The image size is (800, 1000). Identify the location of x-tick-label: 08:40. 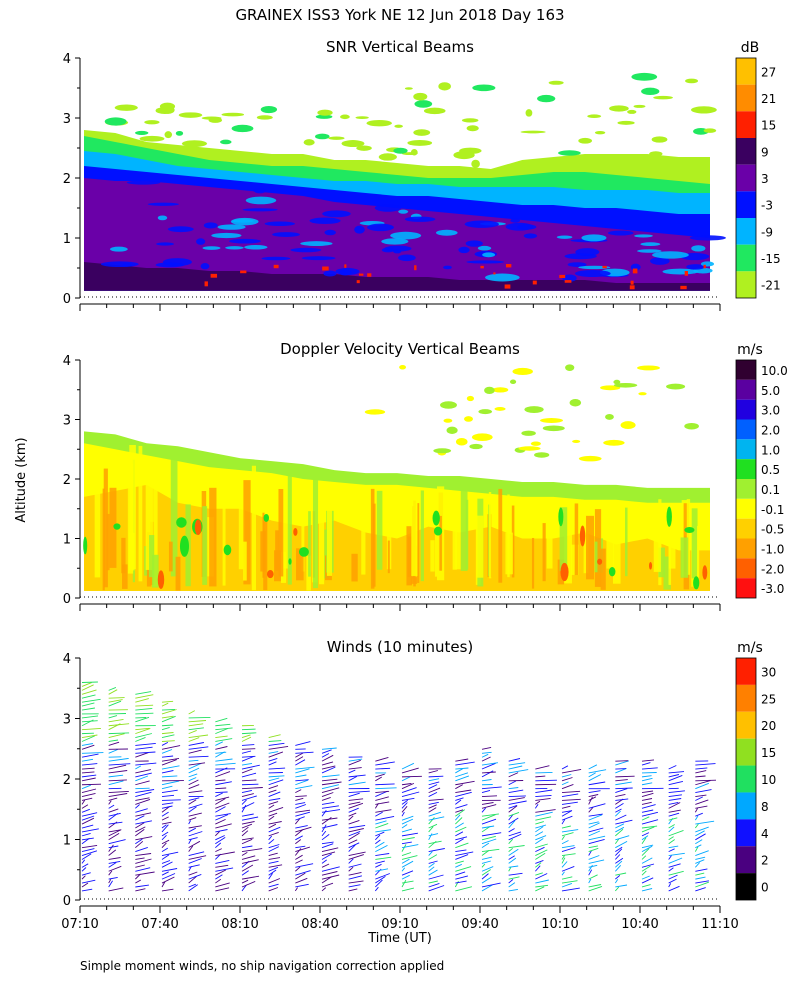
(319, 924).